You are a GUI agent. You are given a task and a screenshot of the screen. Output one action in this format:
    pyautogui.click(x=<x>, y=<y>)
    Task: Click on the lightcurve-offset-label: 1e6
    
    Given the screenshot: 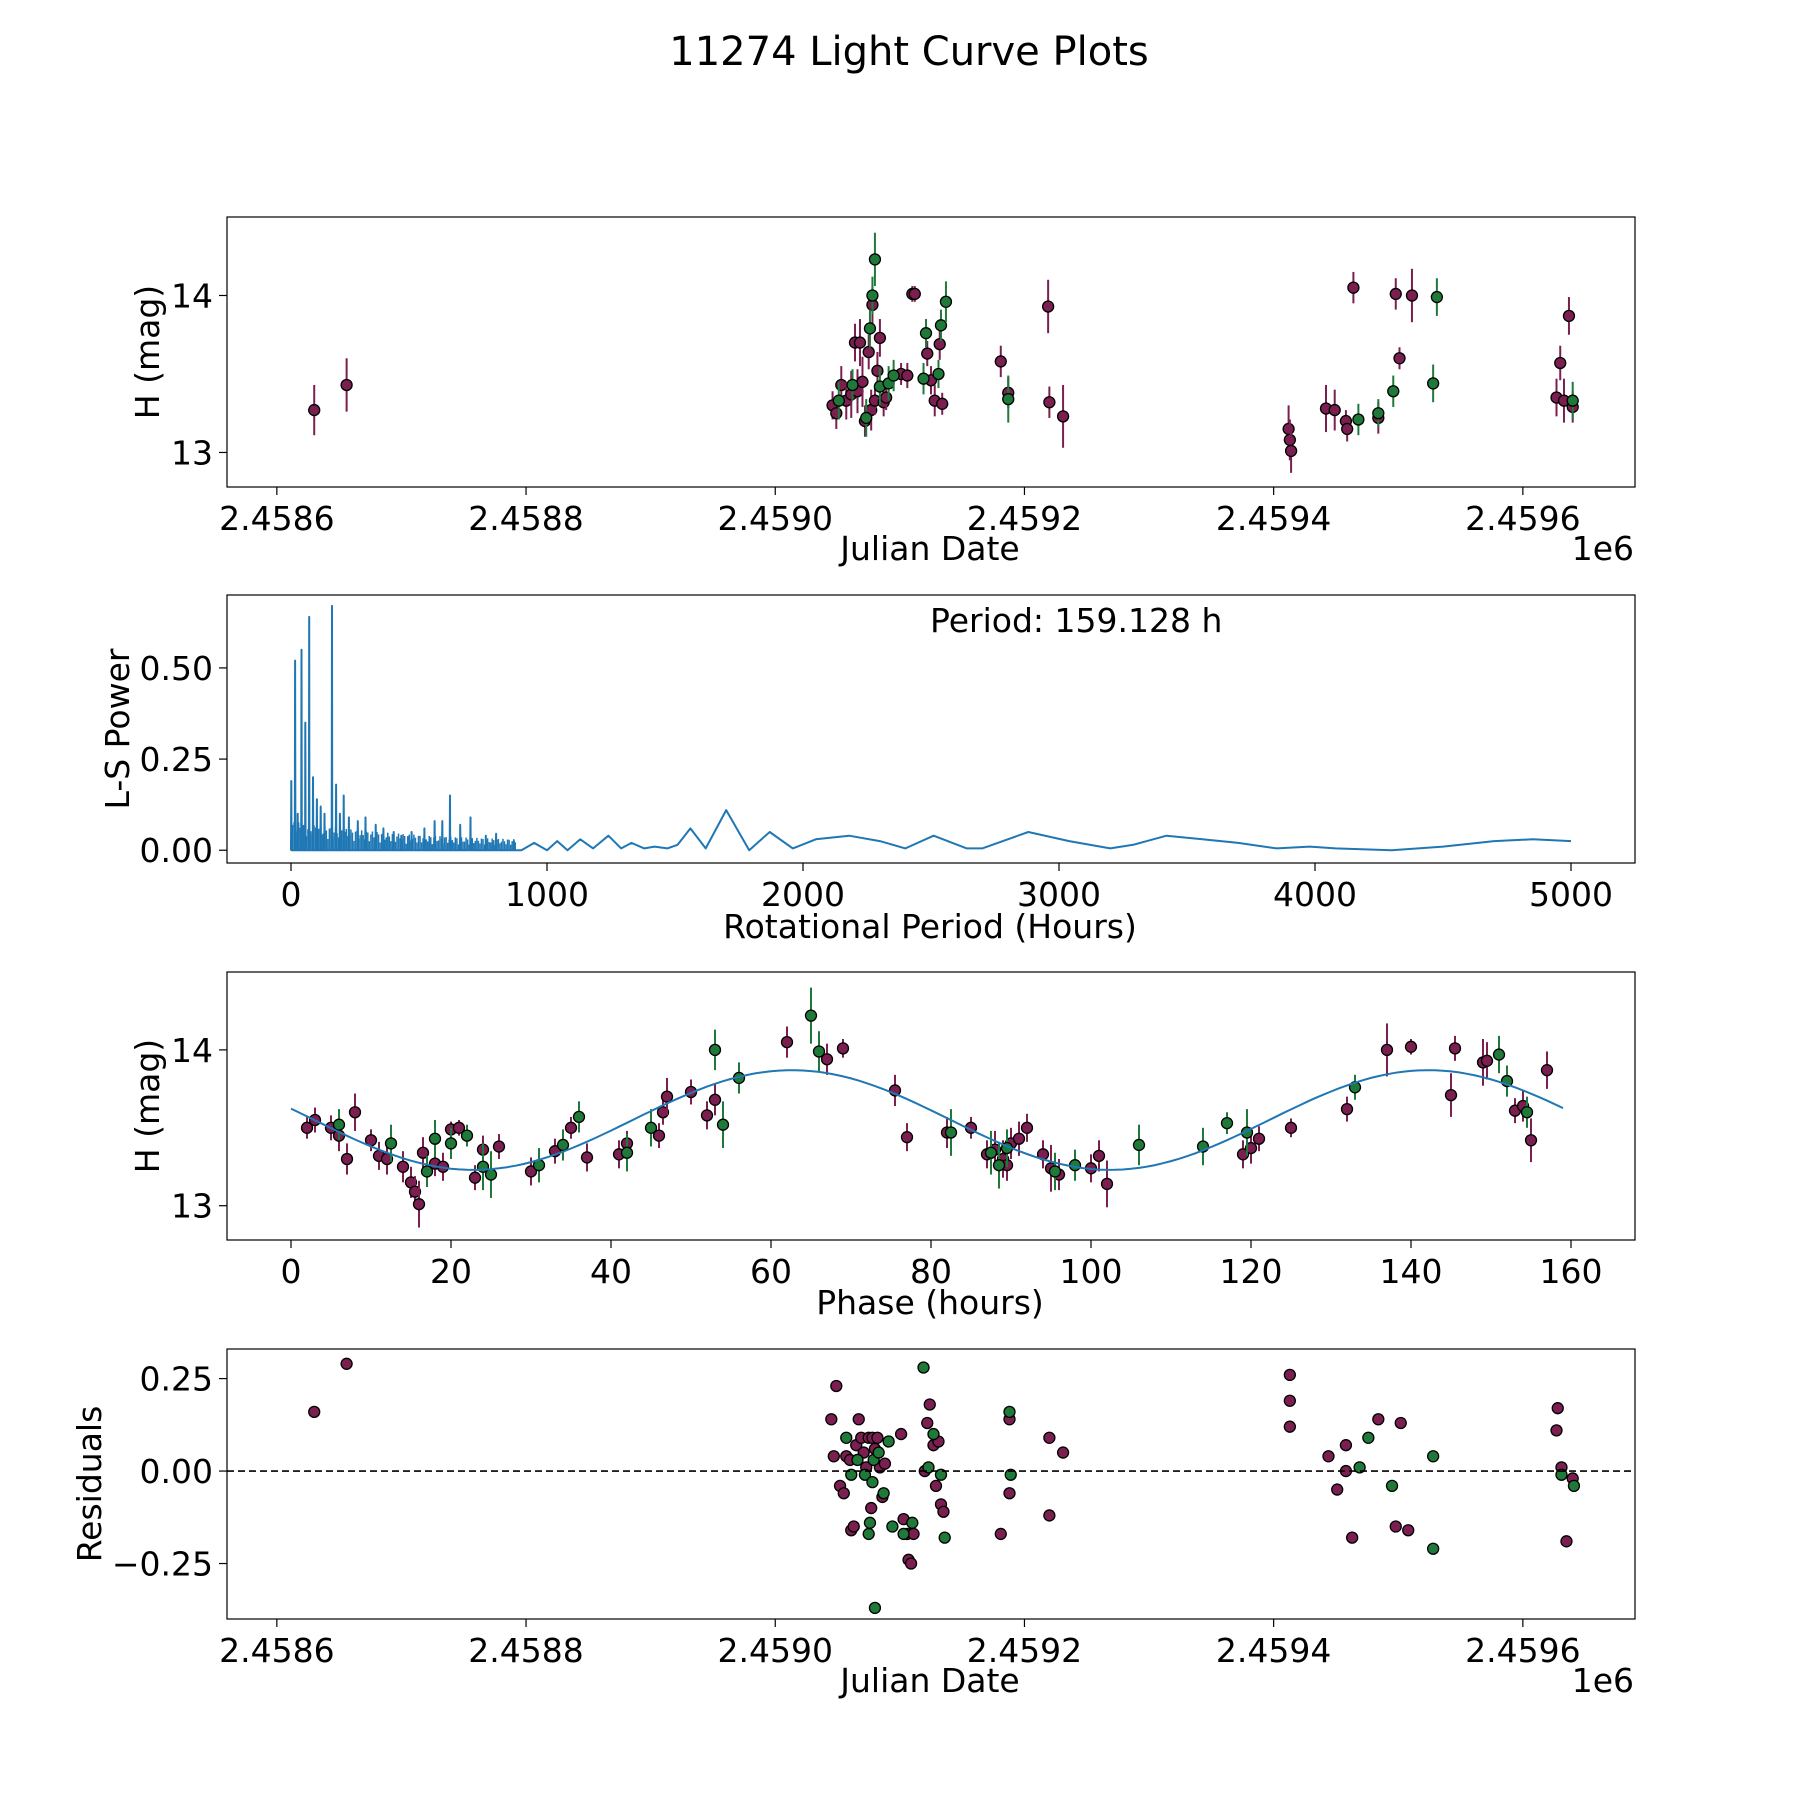 What is the action you would take?
    pyautogui.click(x=1603, y=548)
    